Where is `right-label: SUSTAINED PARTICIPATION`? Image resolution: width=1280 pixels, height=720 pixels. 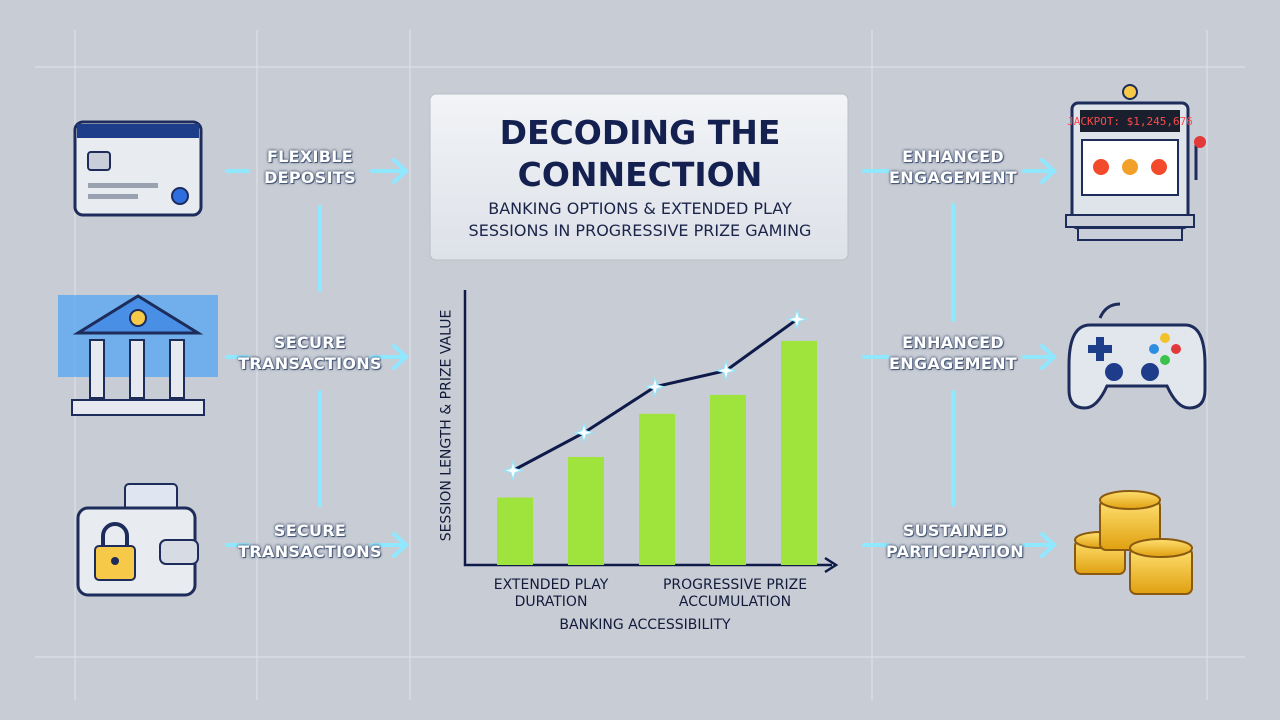
right-label: SUSTAINED PARTICIPATION is located at coordinates (955, 541).